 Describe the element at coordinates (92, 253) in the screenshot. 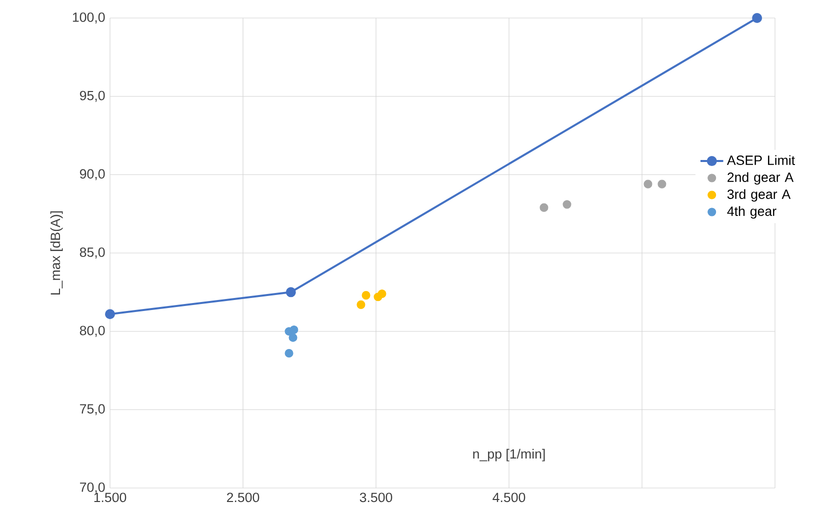

I see `y-tick-label: 85,0` at that location.